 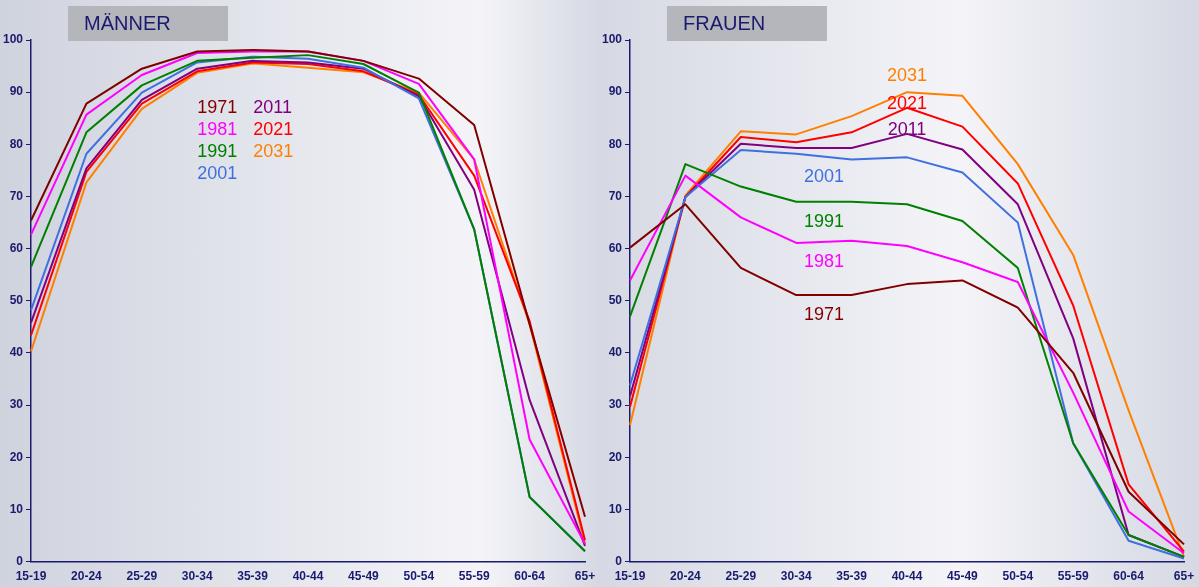 What do you see at coordinates (273, 150) in the screenshot?
I see `text: 2031` at bounding box center [273, 150].